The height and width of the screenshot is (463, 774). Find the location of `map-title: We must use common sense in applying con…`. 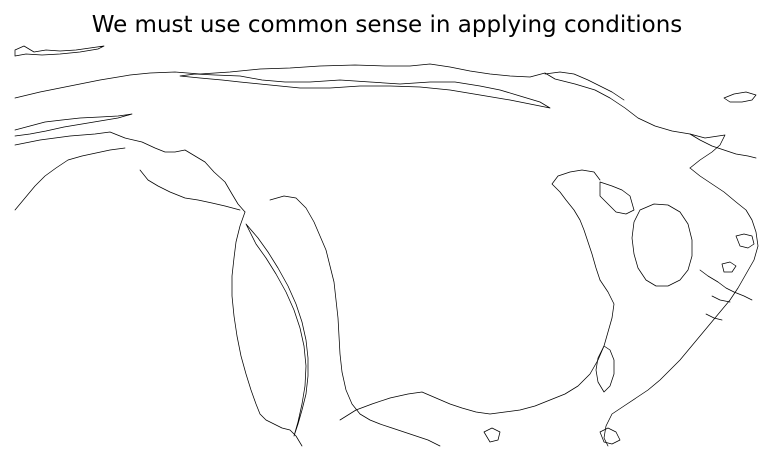

map-title: We must use common sense in applying con… is located at coordinates (387, 25).